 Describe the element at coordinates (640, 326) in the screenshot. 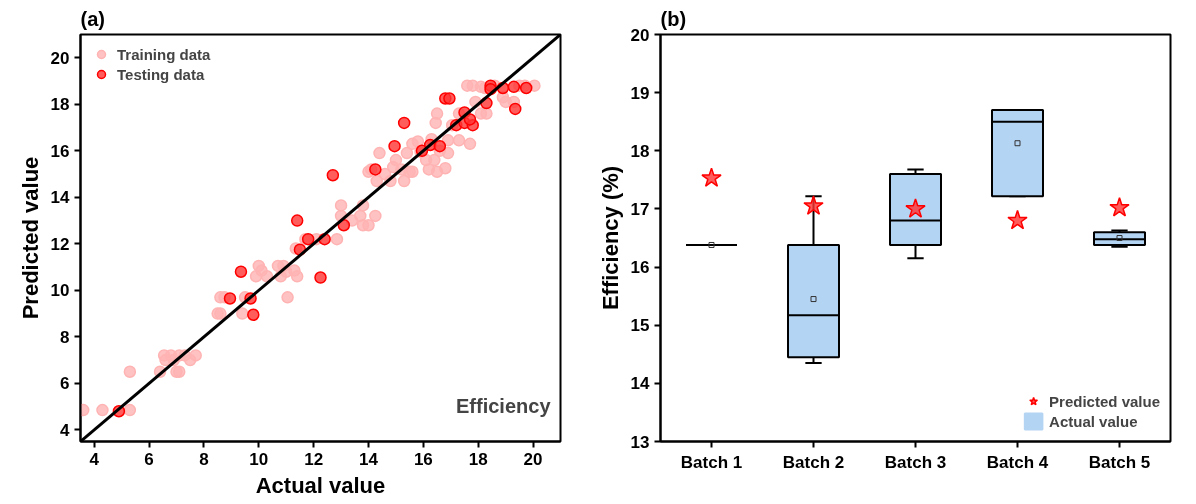

I see `y-tick-label: 15` at that location.